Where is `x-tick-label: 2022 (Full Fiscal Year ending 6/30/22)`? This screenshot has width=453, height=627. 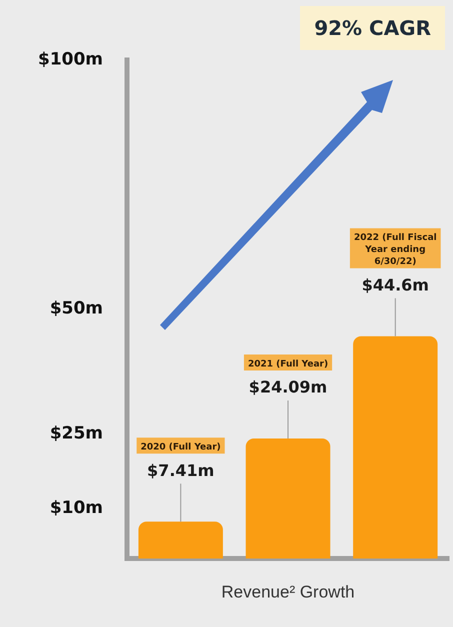
x-tick-label: 2022 (Full Fiscal Year ending 6/30/22) is located at coordinates (395, 250).